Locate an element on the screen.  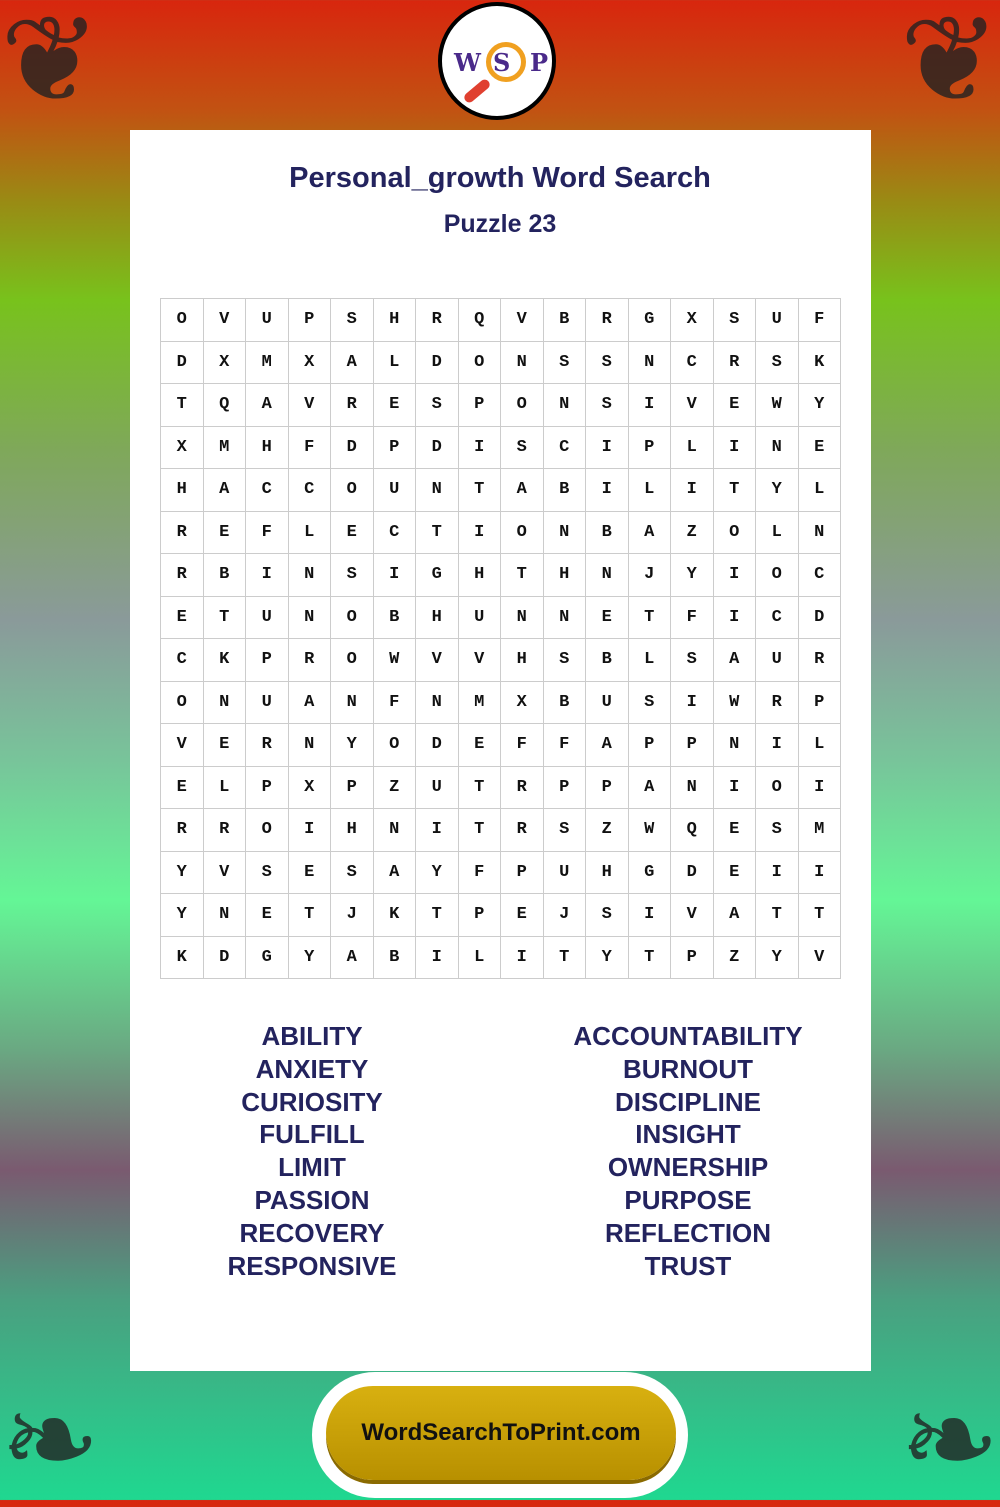
grid-cell: Z is located at coordinates (607, 830).